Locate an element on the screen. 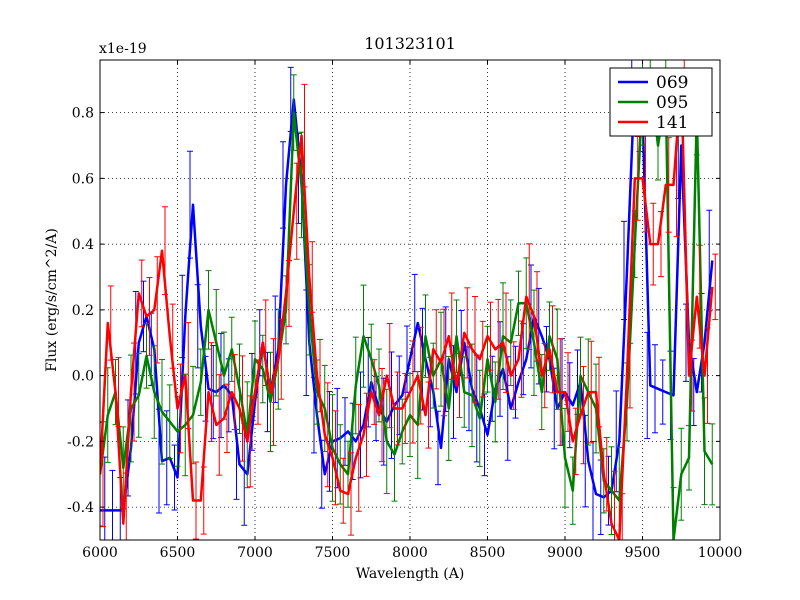  legend-label-069: 069 is located at coordinates (672, 83).